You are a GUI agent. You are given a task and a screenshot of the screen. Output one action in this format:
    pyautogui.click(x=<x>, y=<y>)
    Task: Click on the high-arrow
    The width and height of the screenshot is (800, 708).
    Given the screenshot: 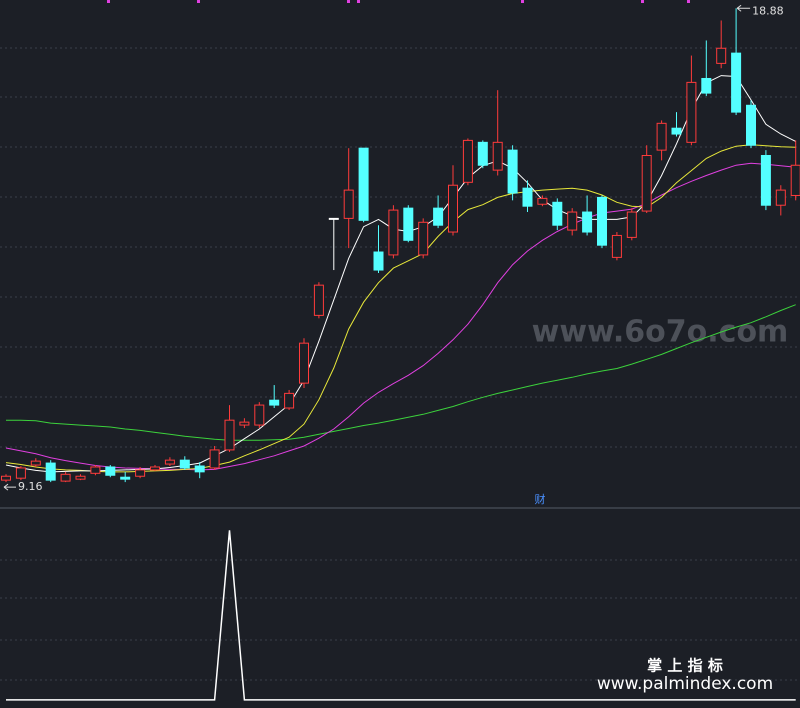 What is the action you would take?
    pyautogui.click(x=743, y=8)
    